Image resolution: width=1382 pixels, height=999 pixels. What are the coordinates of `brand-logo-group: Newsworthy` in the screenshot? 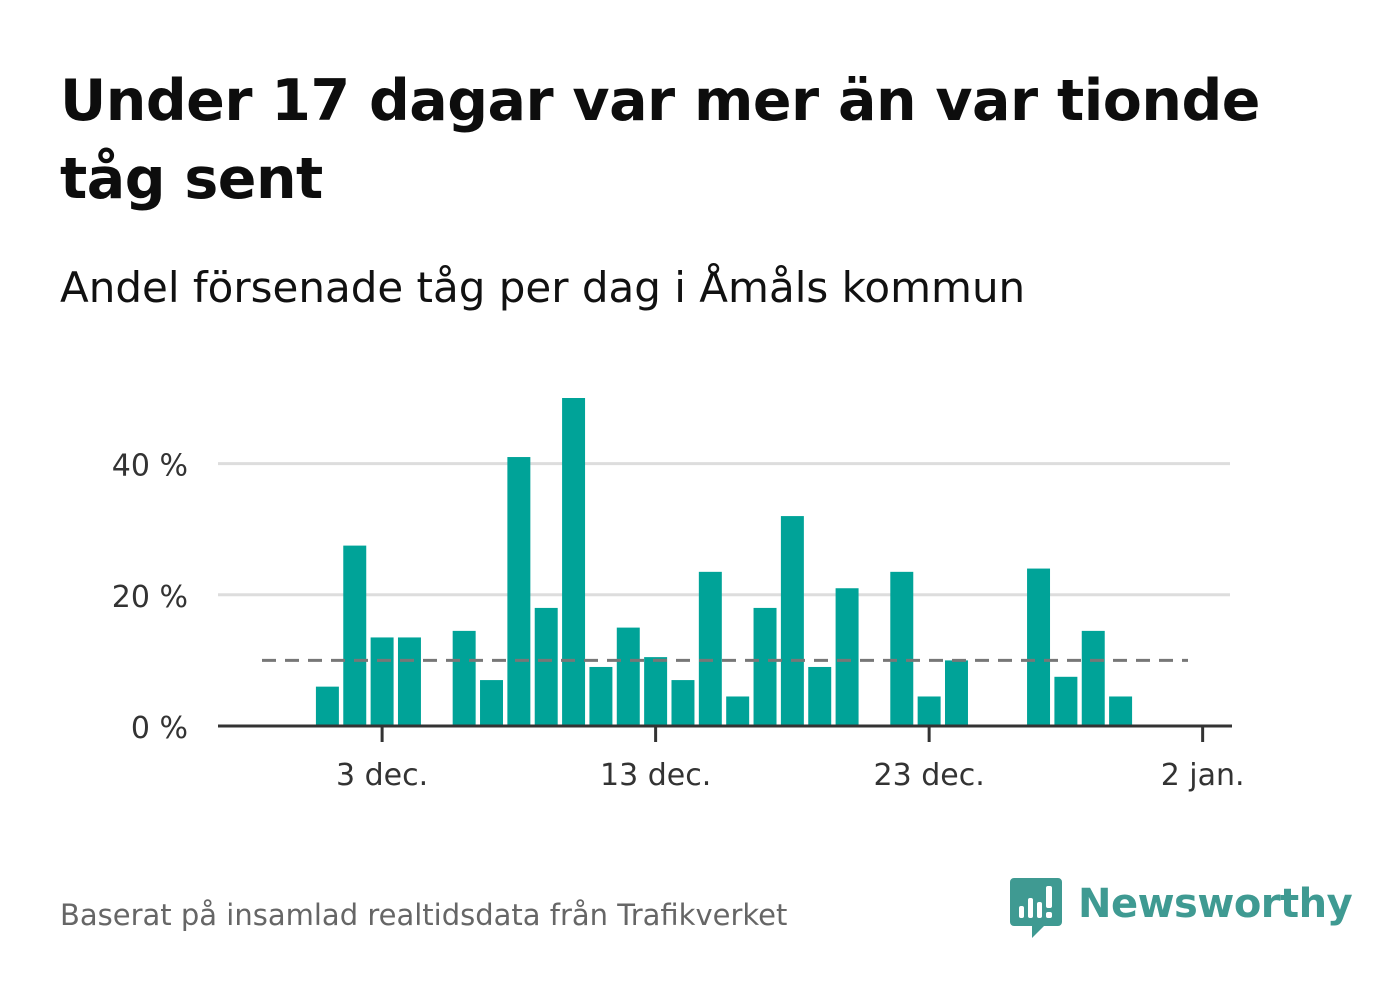 It's located at (1181, 909).